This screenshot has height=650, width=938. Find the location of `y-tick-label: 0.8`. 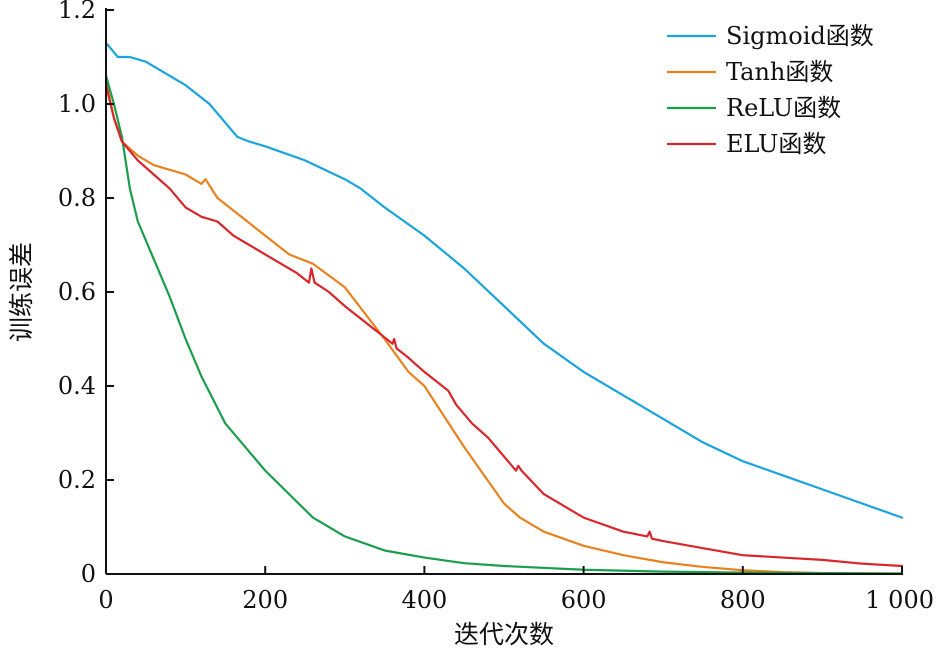

y-tick-label: 0.8 is located at coordinates (77, 198).